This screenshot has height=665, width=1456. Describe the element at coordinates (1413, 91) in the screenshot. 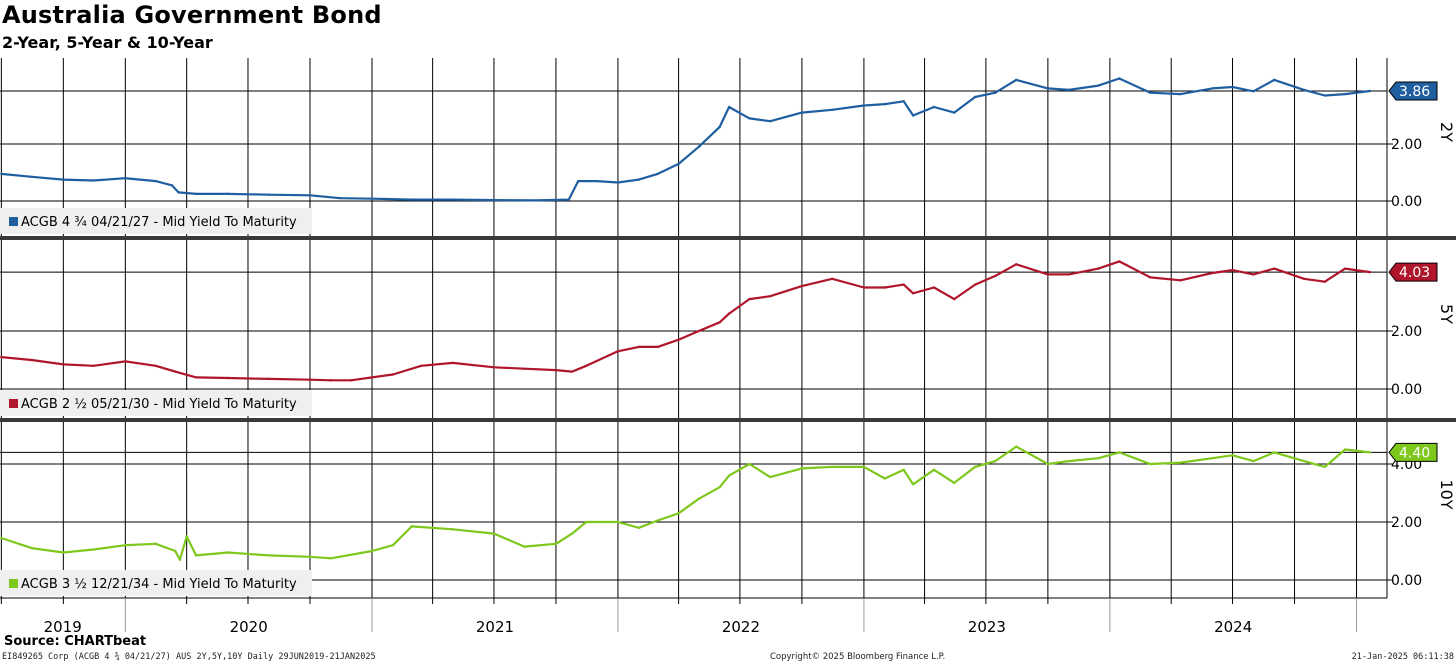

I see `last-value-badge` at that location.